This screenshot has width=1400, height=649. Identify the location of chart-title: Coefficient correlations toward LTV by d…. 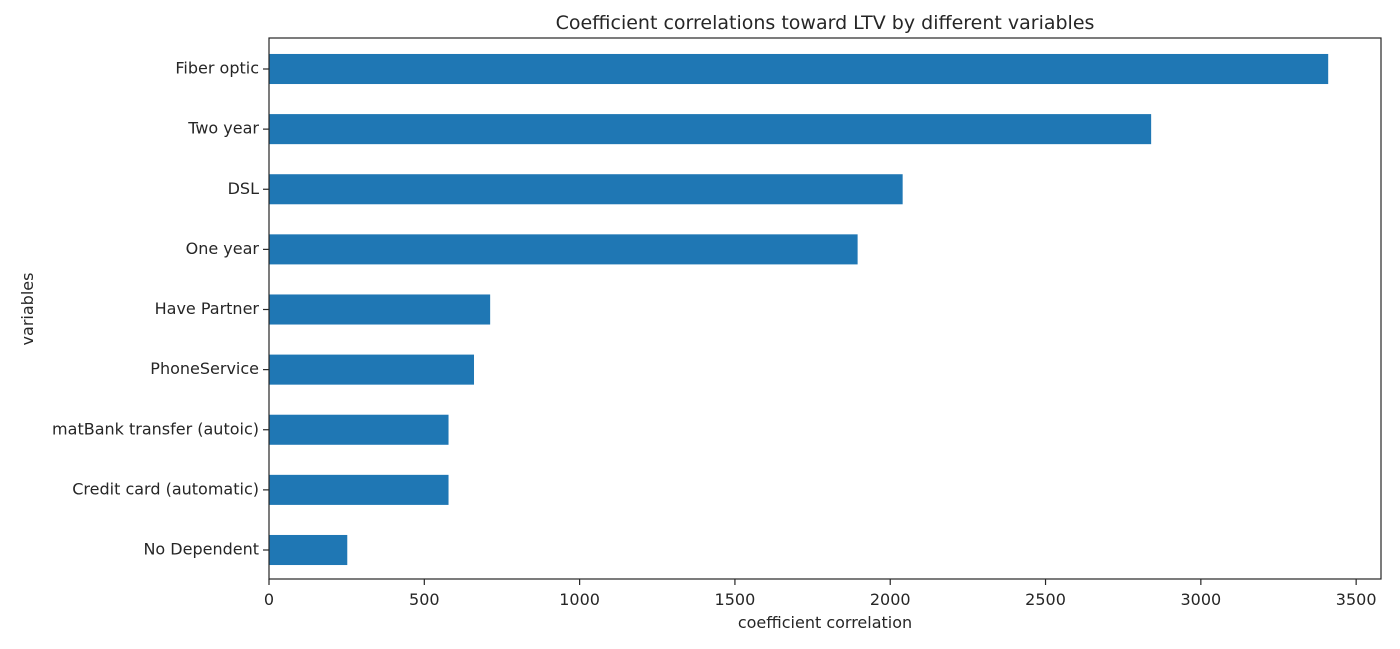
(825, 23).